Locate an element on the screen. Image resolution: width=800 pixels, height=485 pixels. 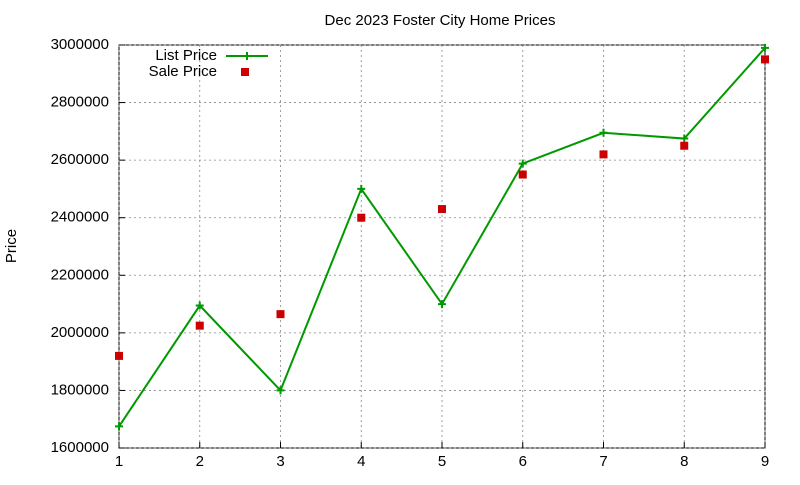
x-tick-label: 5 is located at coordinates (442, 461).